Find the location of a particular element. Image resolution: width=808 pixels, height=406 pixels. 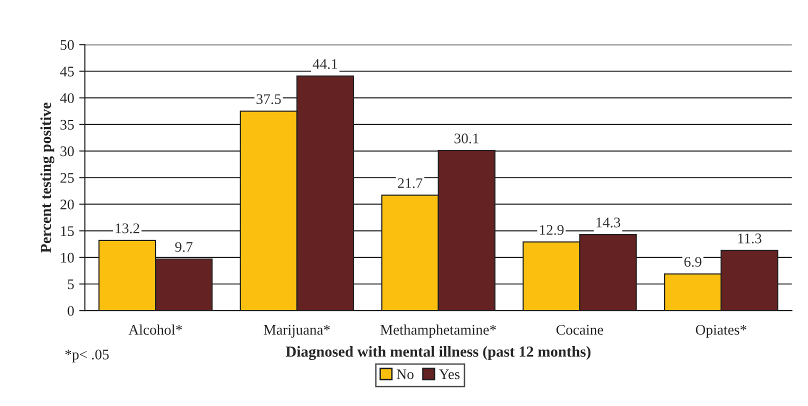

data-label: 44.1 is located at coordinates (325, 64).